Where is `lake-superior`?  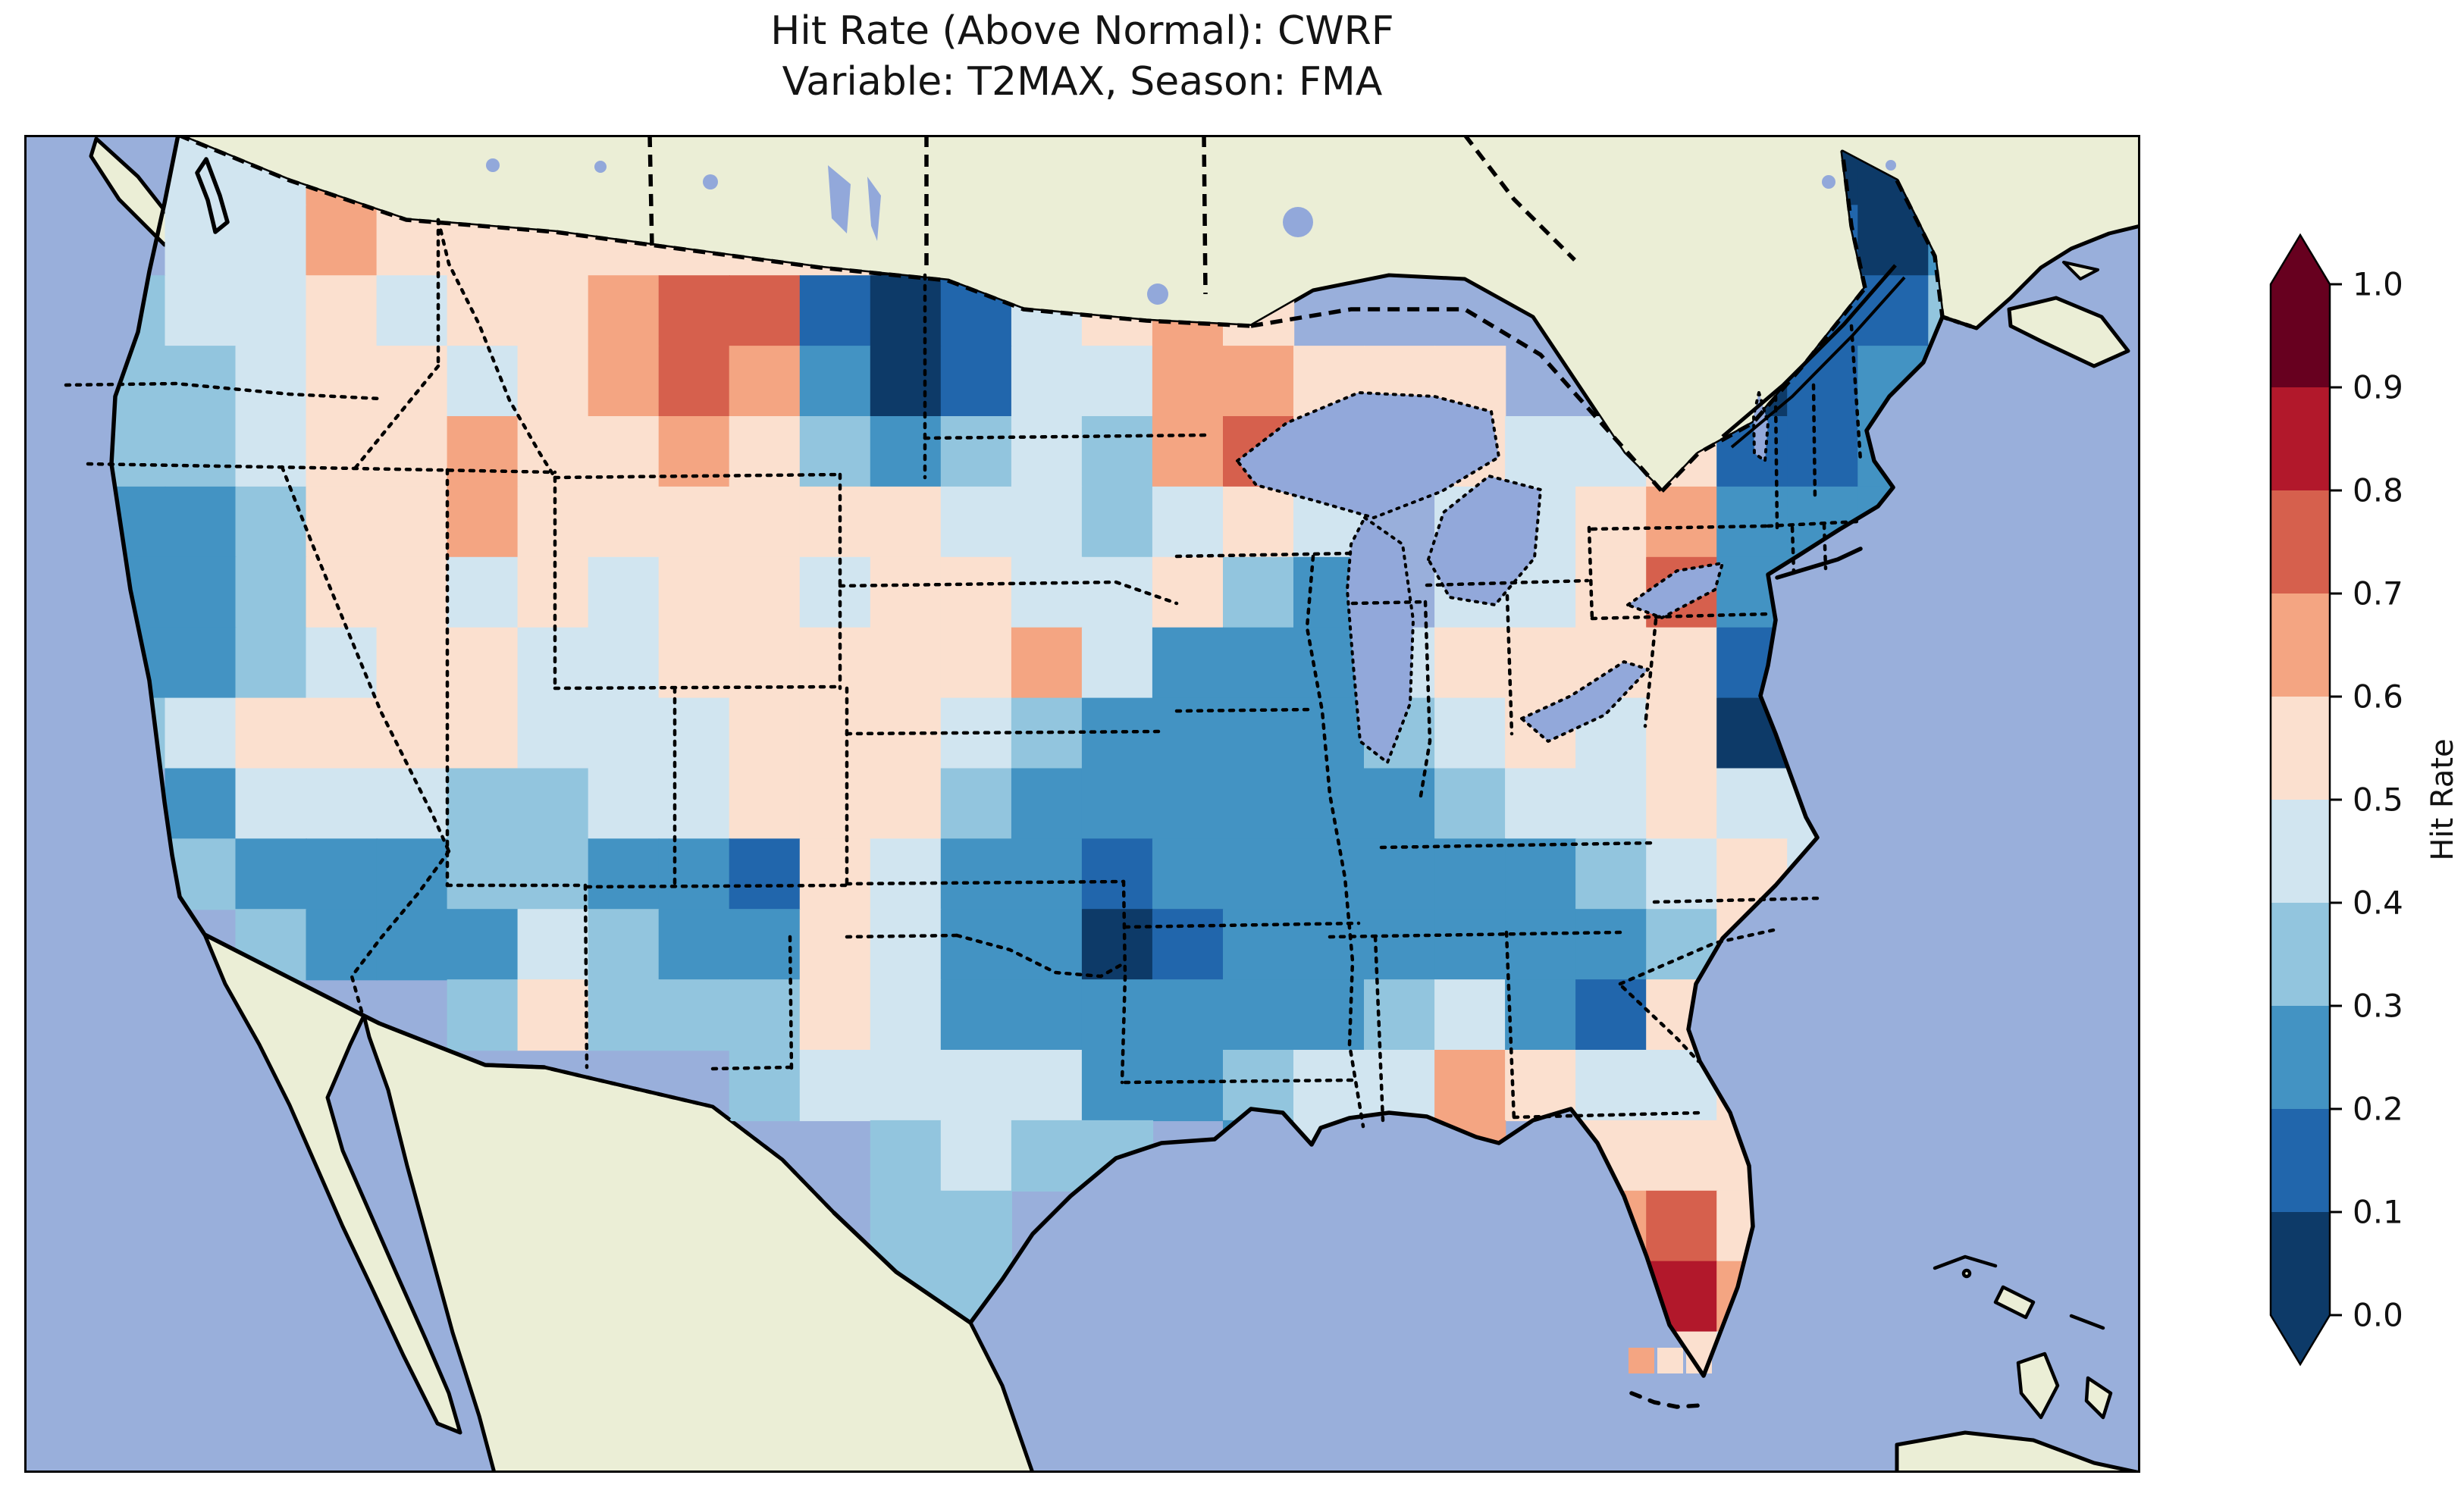
lake-superior is located at coordinates (1368, 455).